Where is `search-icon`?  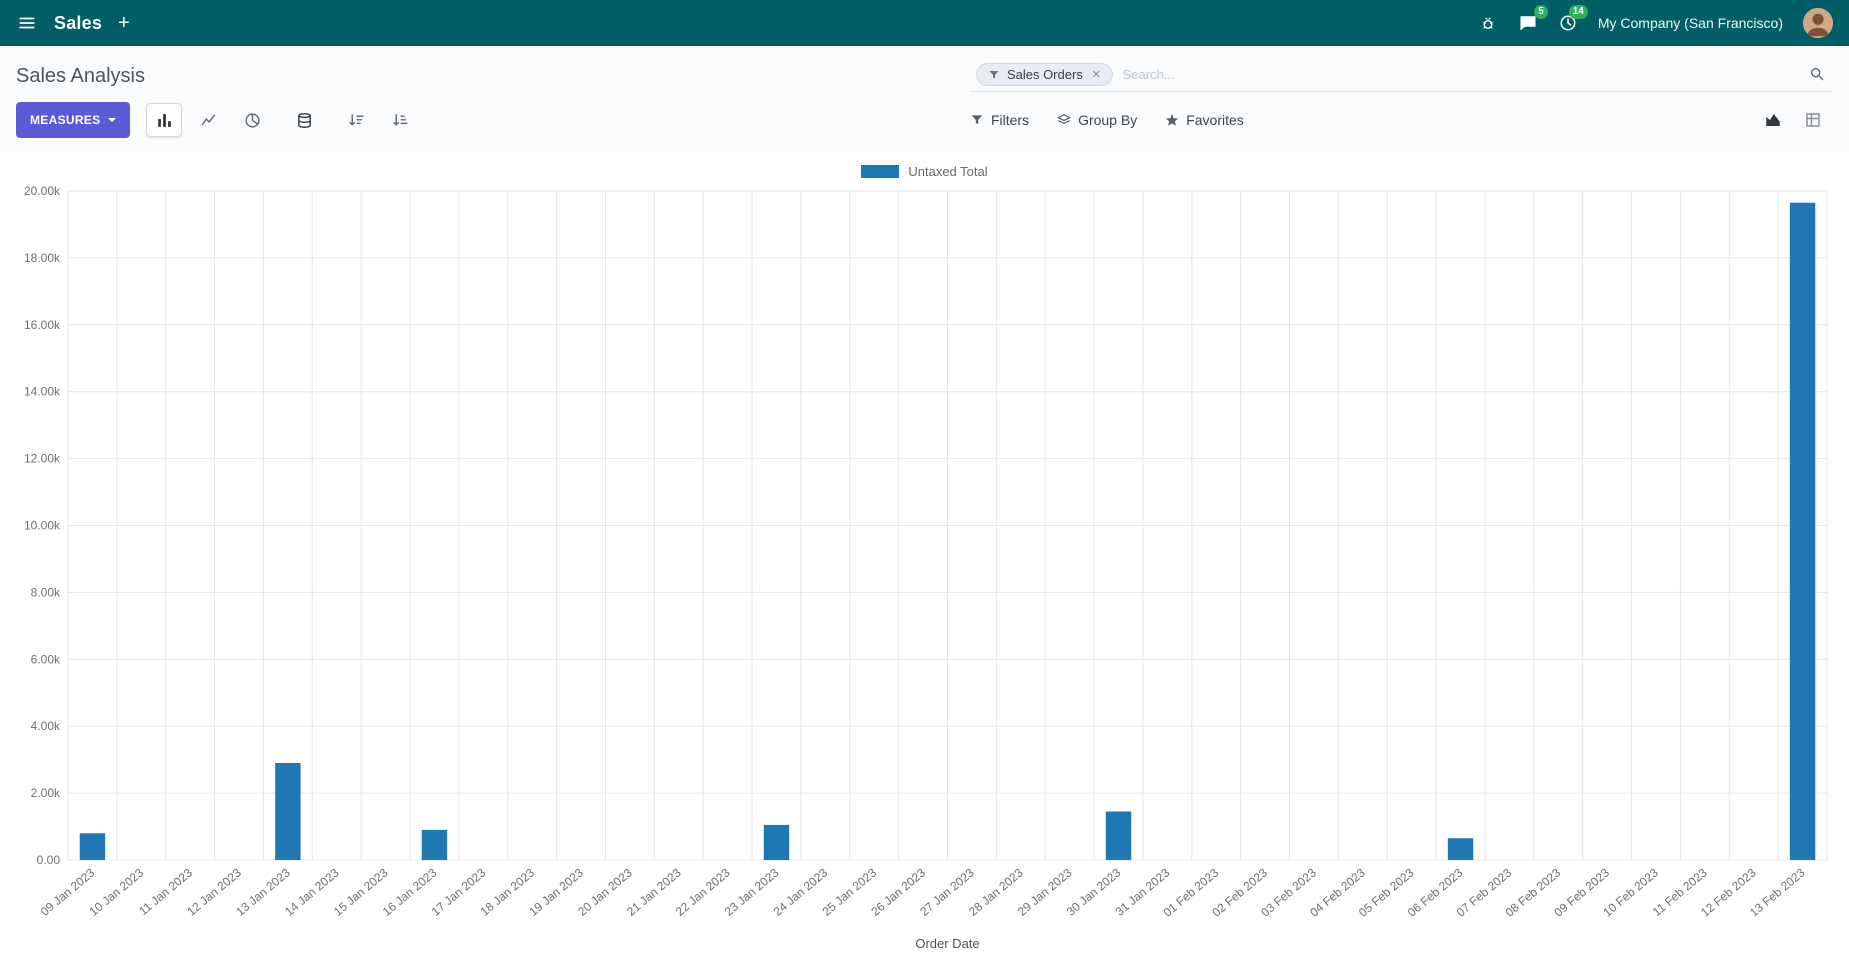 search-icon is located at coordinates (1818, 75).